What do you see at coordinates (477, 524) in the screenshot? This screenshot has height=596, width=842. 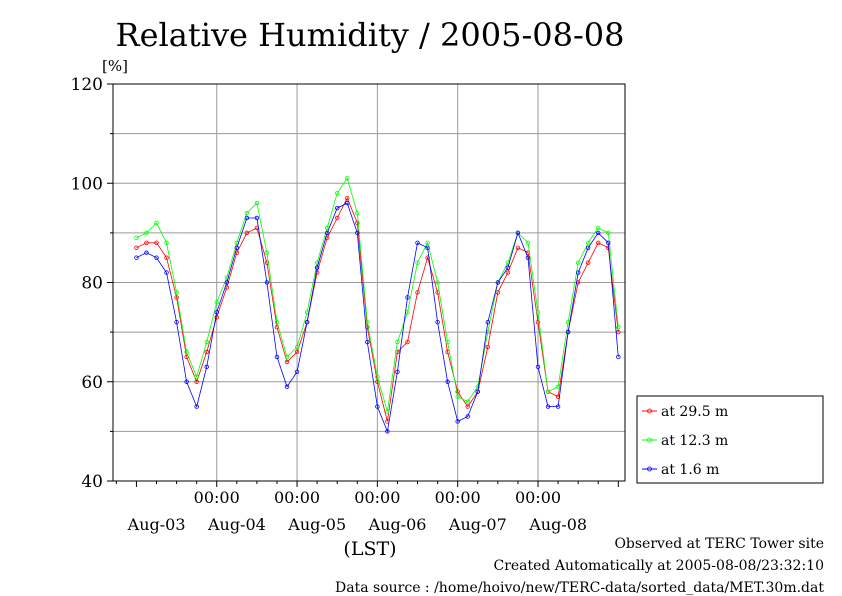 I see `x-date-label: Aug-07` at bounding box center [477, 524].